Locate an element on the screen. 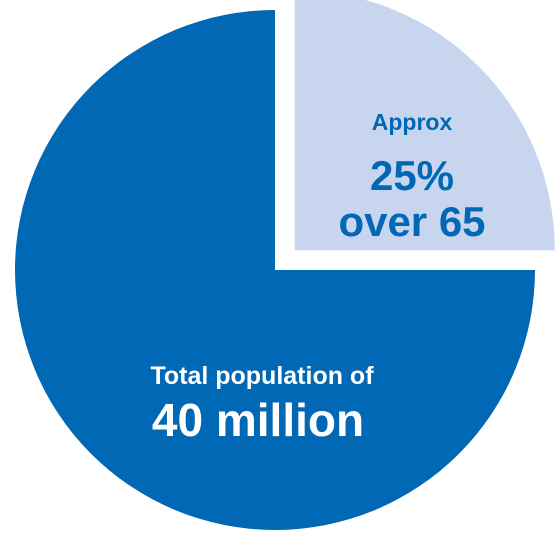  over65-label-approx: Approx is located at coordinates (412, 122).